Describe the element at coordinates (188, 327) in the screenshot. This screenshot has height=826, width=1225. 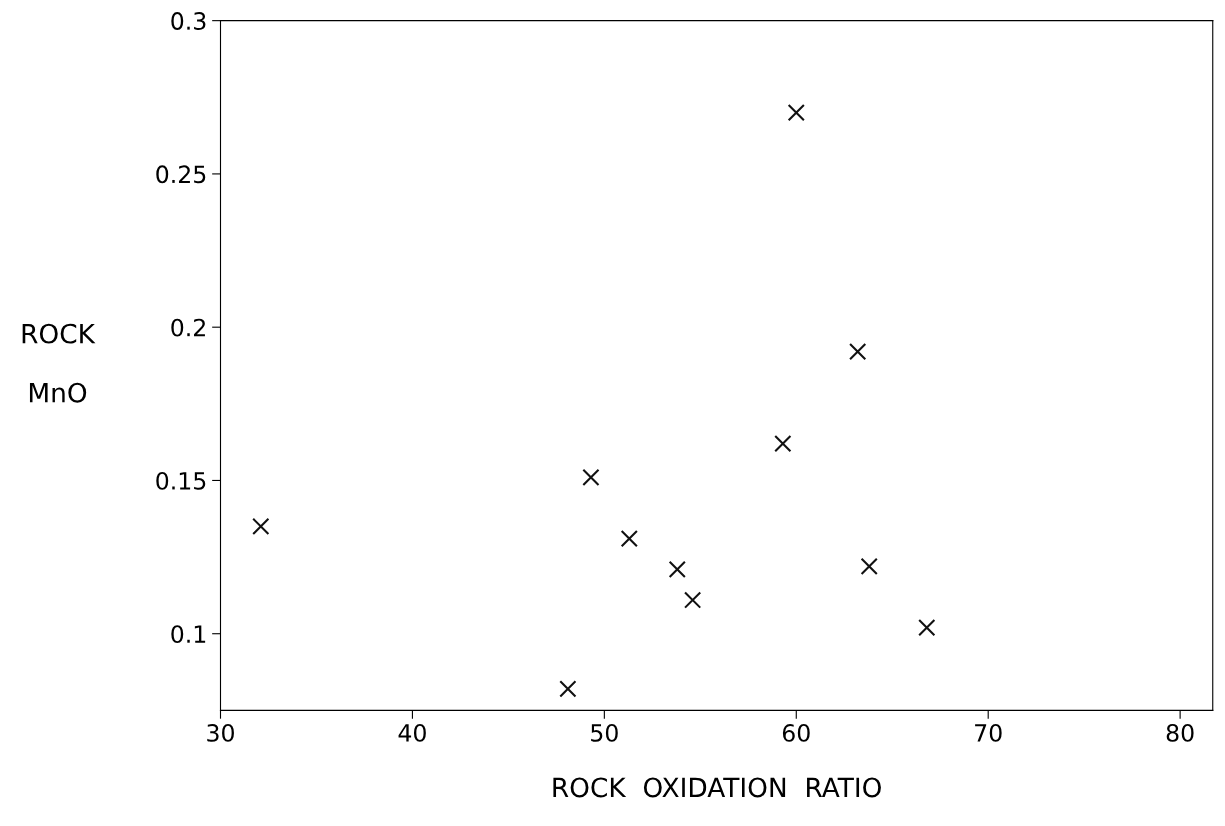
I see `y-tick-label: 0.2` at that location.